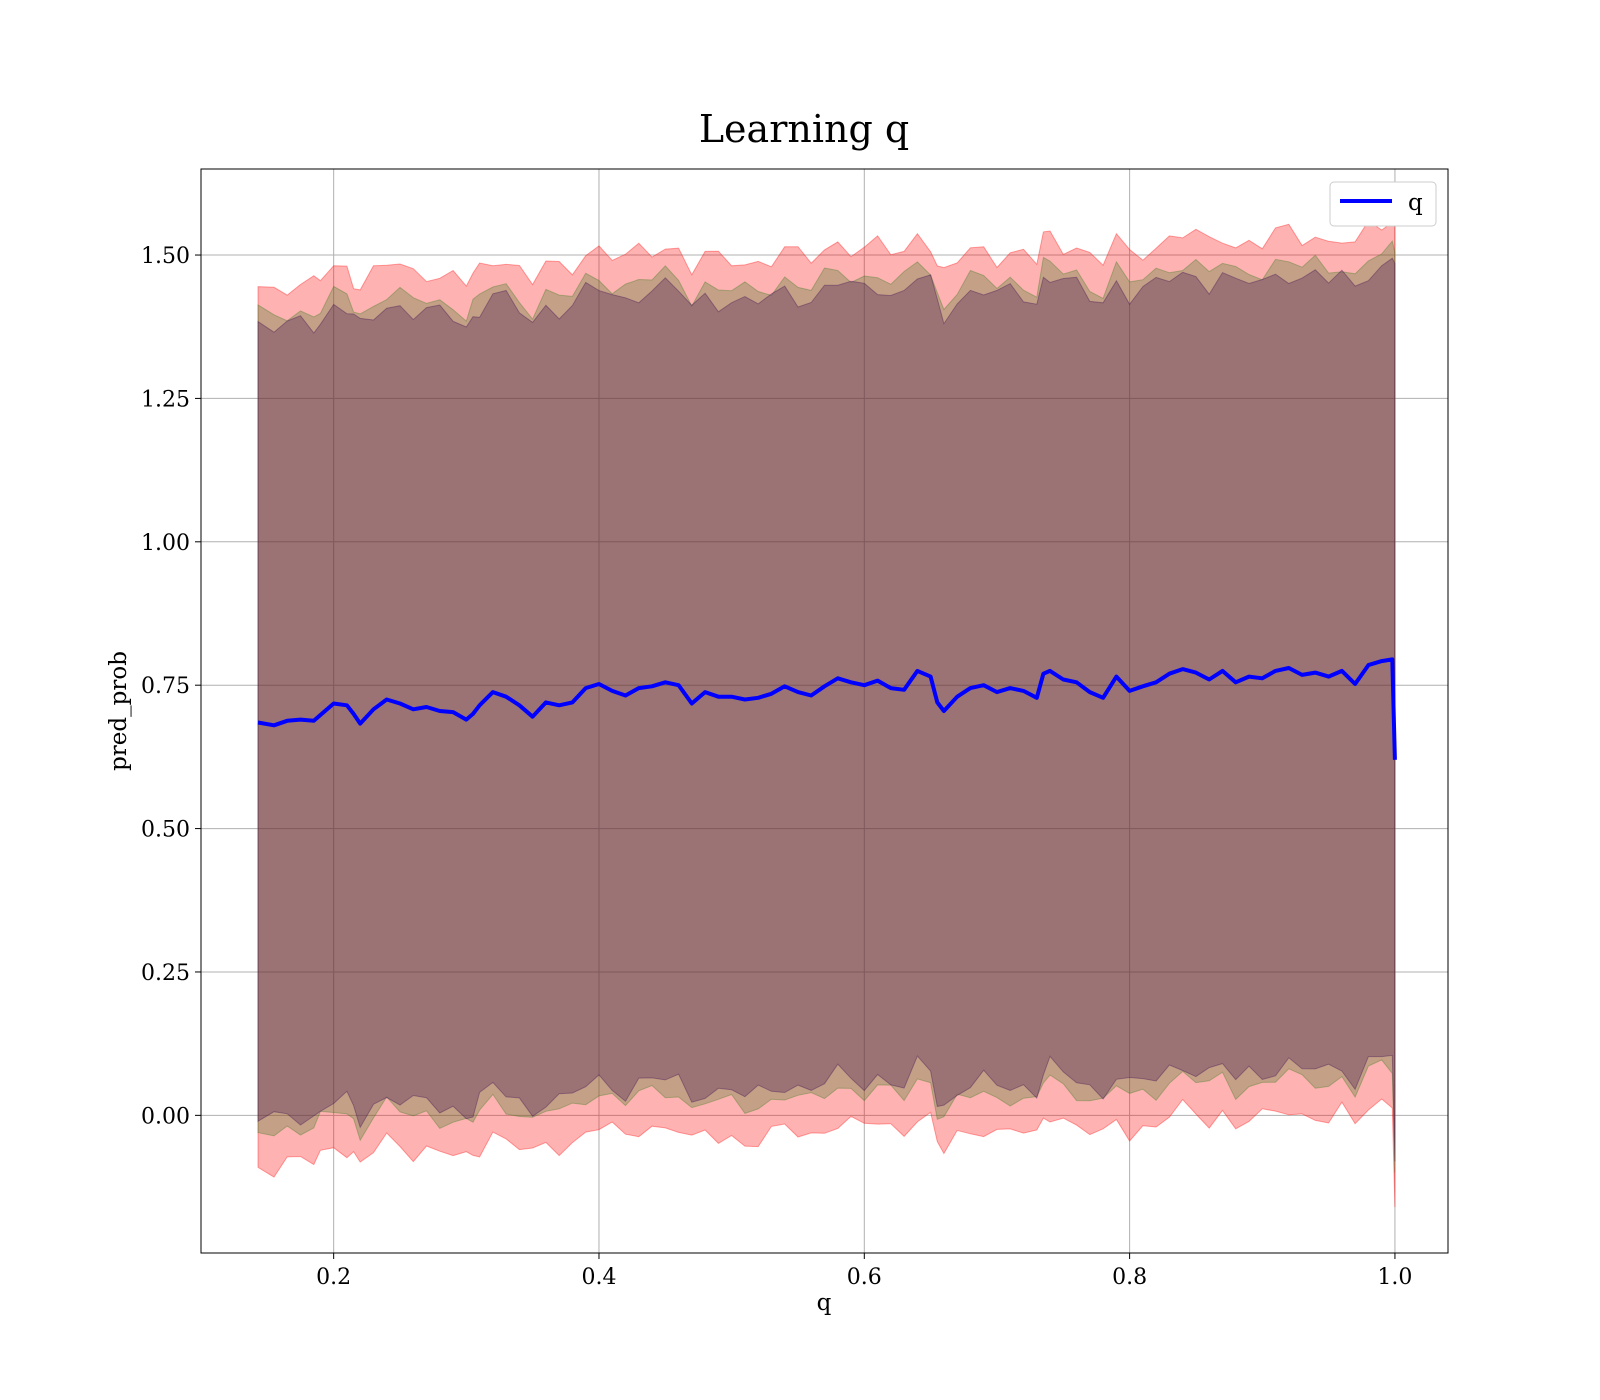  What do you see at coordinates (165, 830) in the screenshot?
I see `y-tick-label: 0.50` at bounding box center [165, 830].